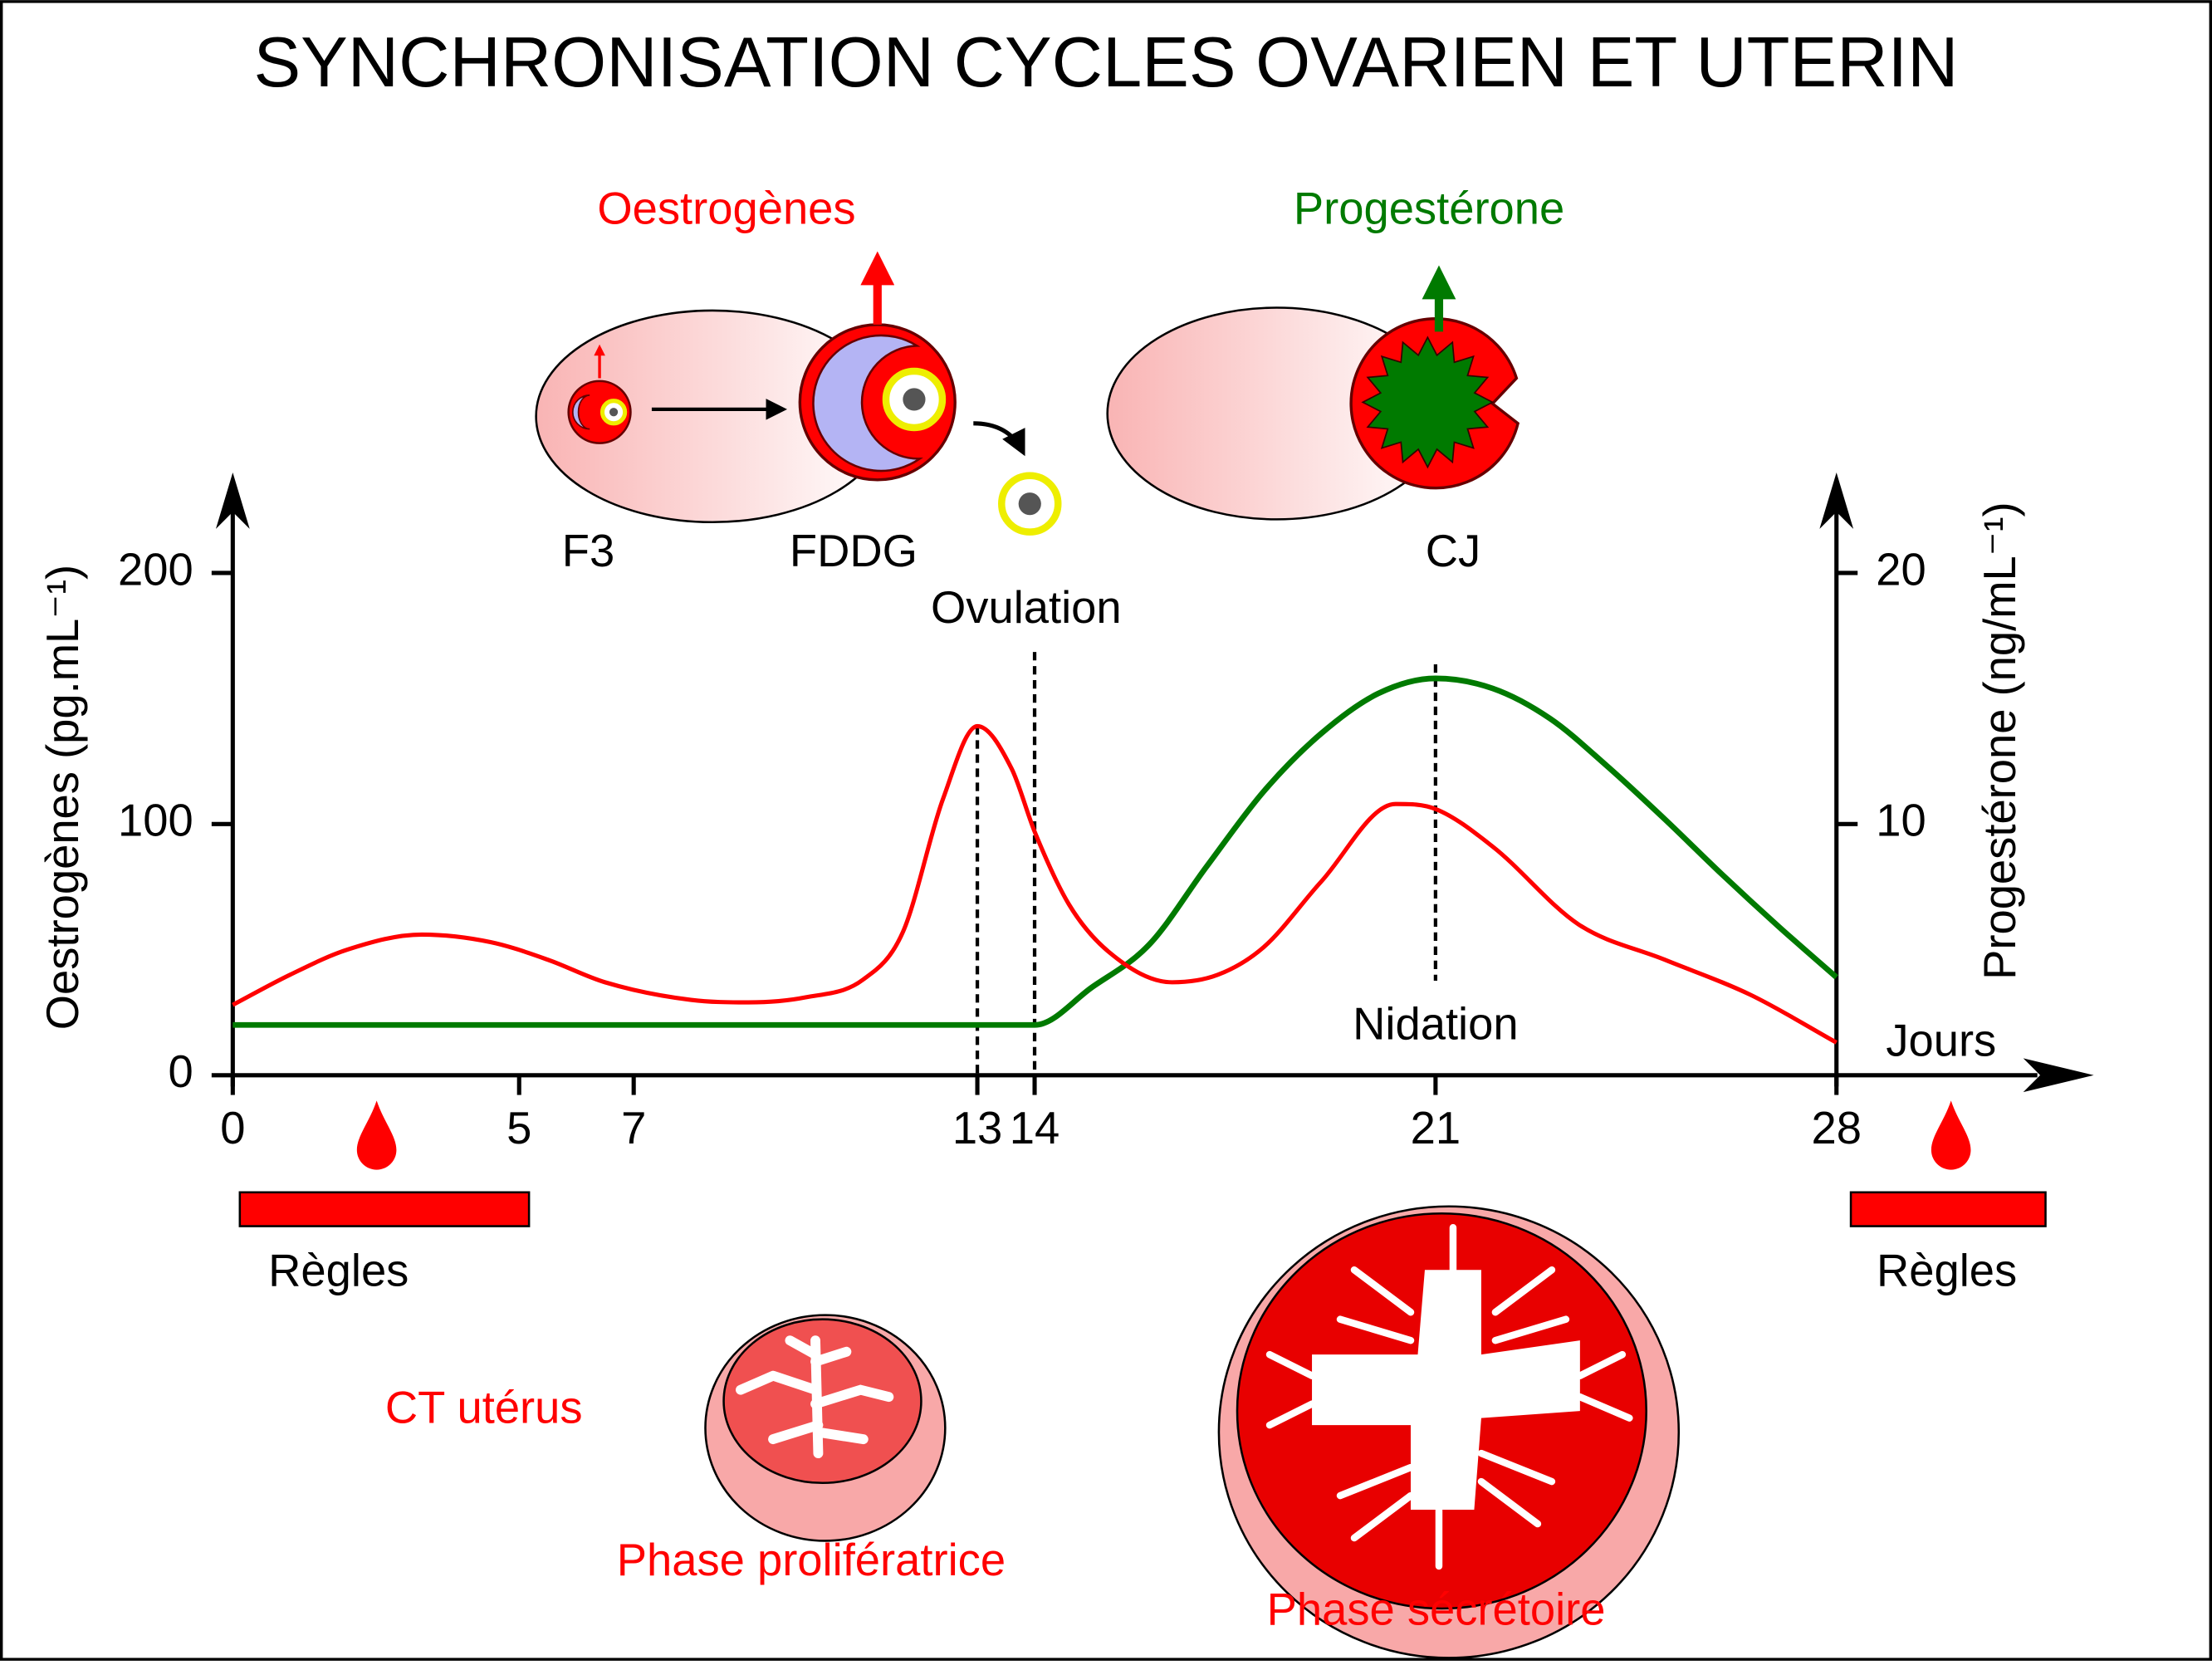 The height and width of the screenshot is (1665, 2212). Describe the element at coordinates (232, 1128) in the screenshot. I see `x-tick-label: 0` at that location.